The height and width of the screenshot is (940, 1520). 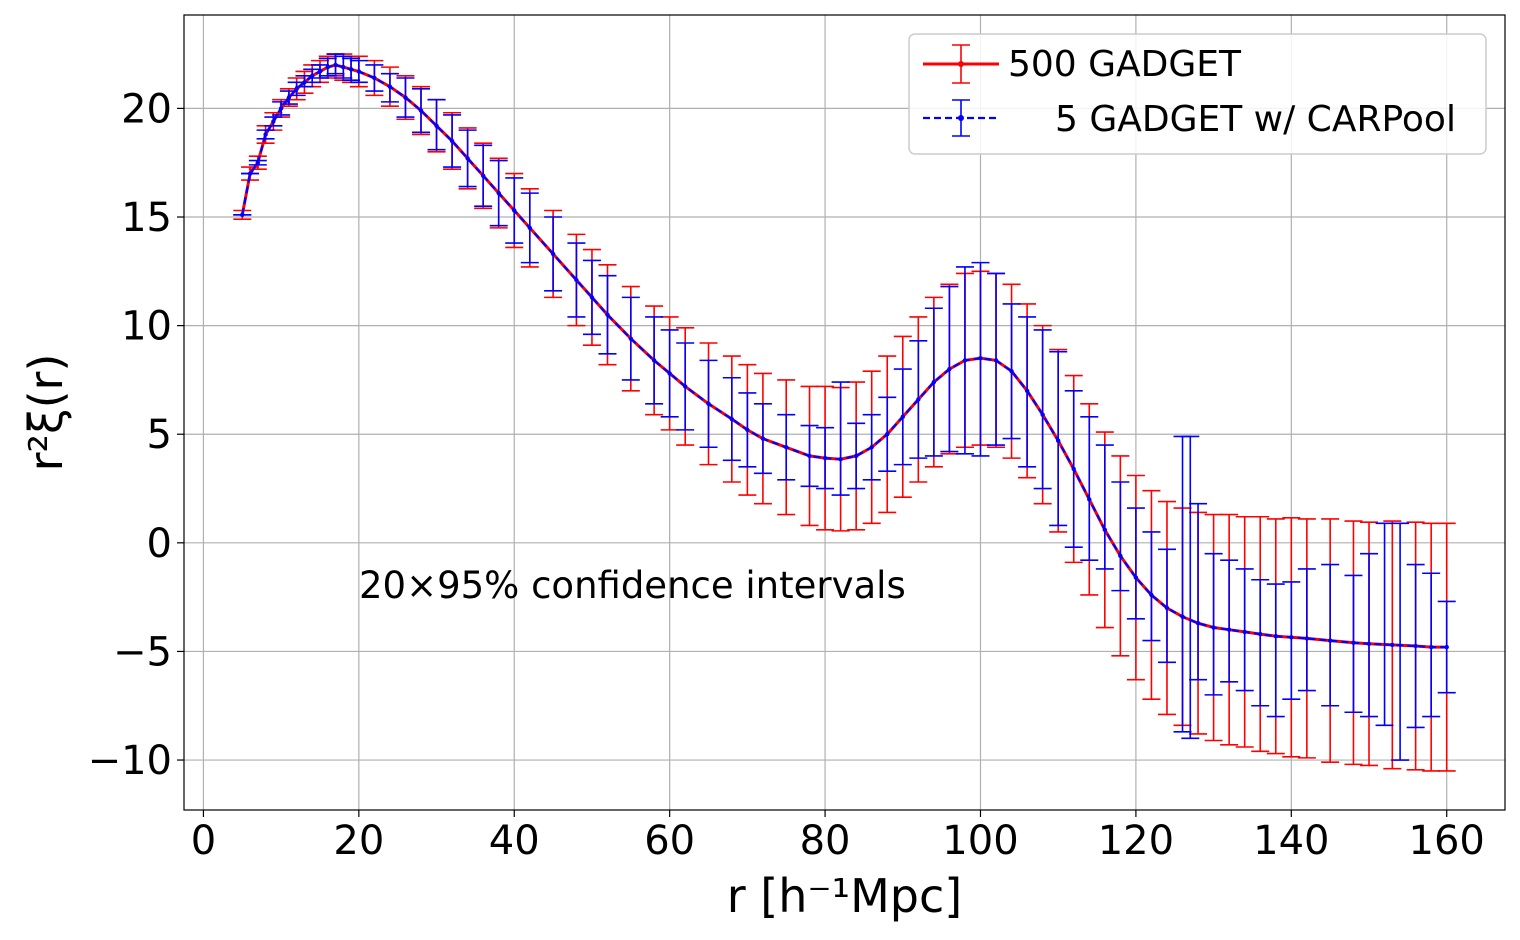 What do you see at coordinates (844, 896) in the screenshot?
I see `x-axis-label: r [h⁻¹Mpc]` at bounding box center [844, 896].